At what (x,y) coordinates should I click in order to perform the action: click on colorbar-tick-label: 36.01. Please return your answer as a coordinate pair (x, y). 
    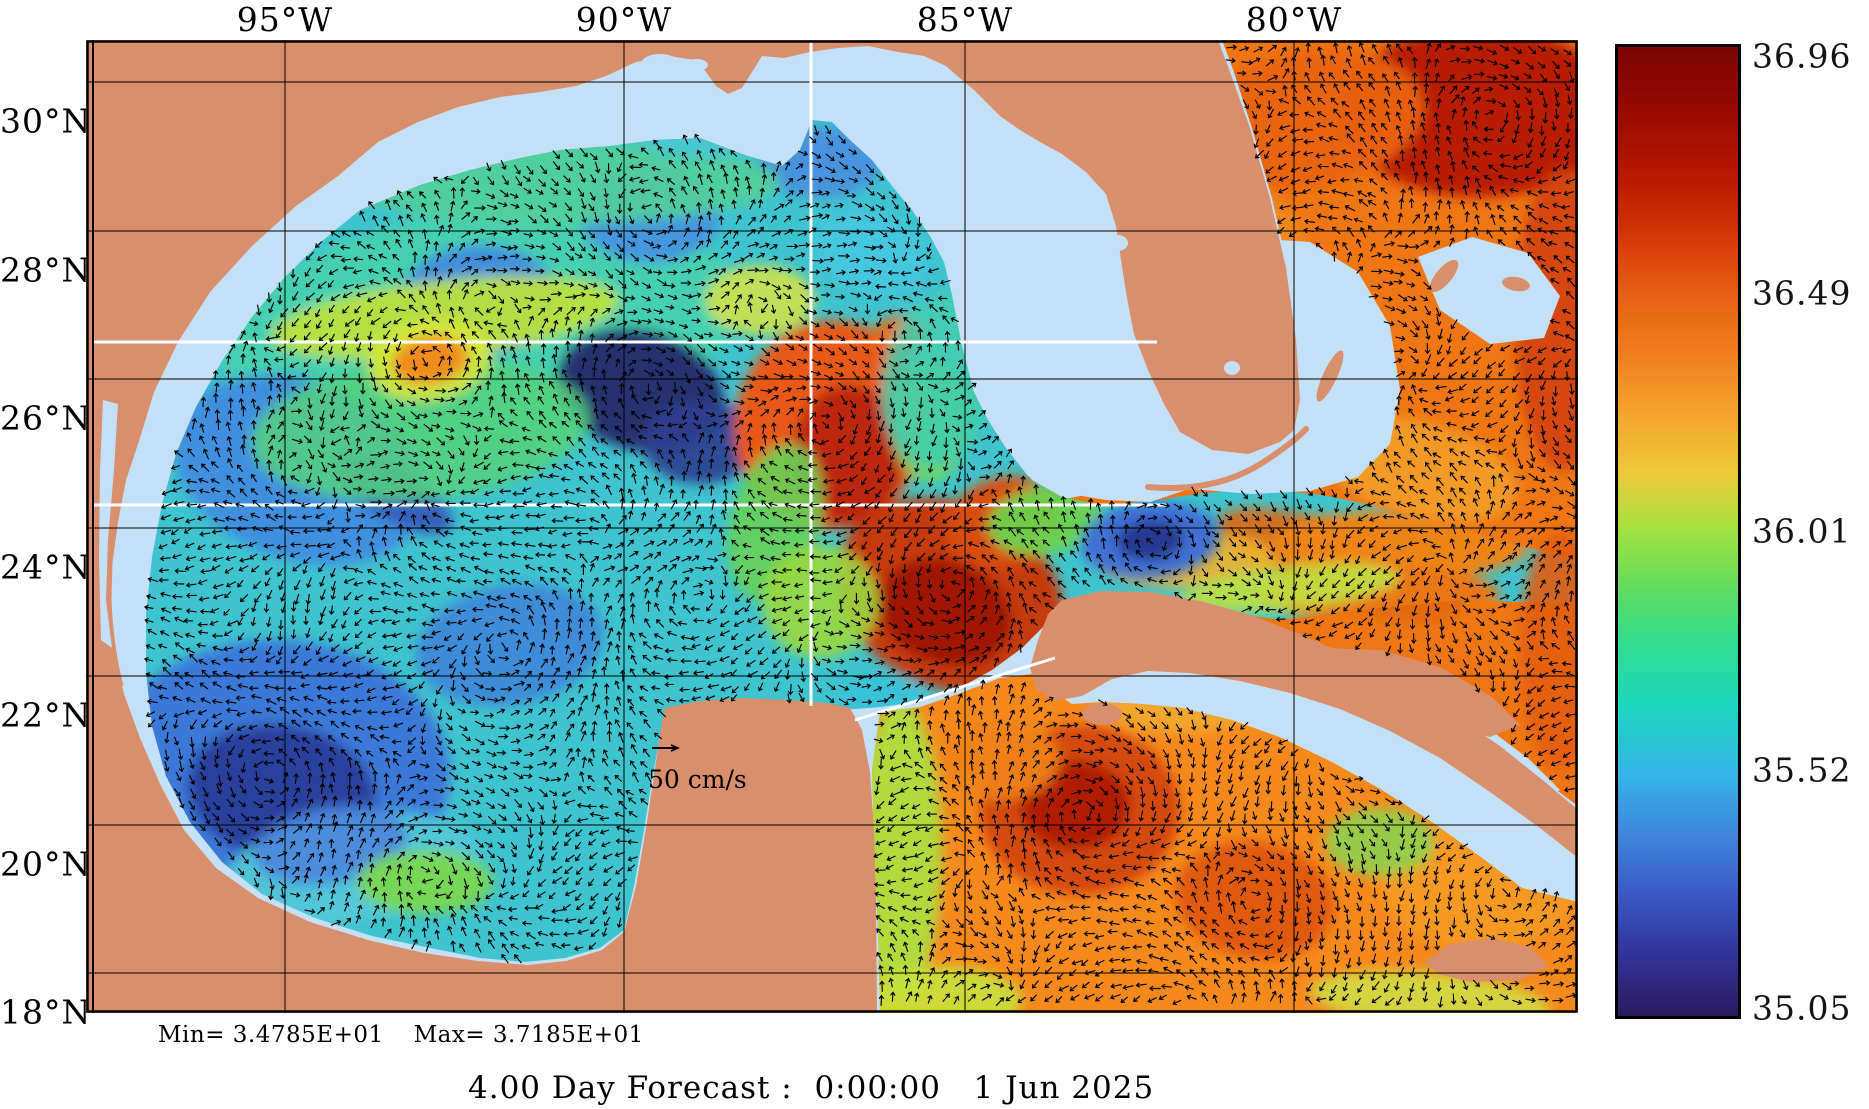
    Looking at the image, I should click on (1802, 531).